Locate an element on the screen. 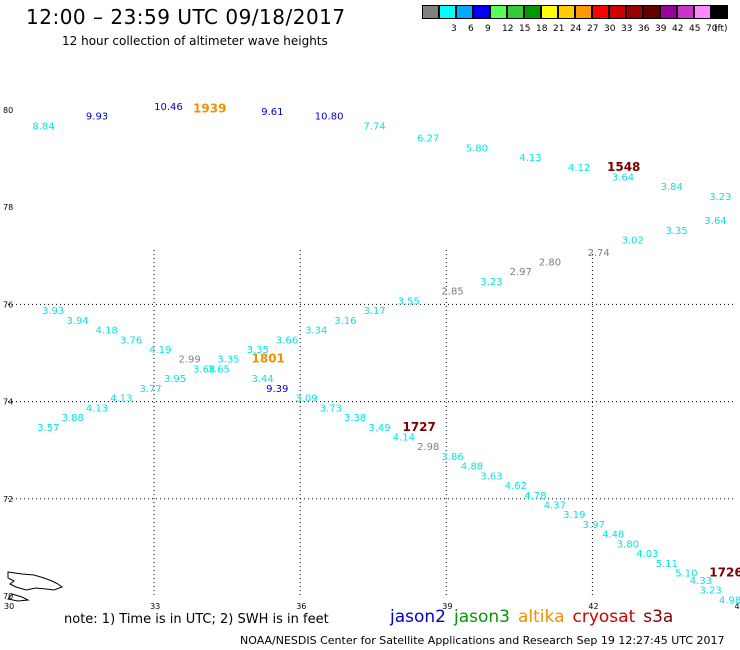  wave-height-label: 9.39 is located at coordinates (277, 389).